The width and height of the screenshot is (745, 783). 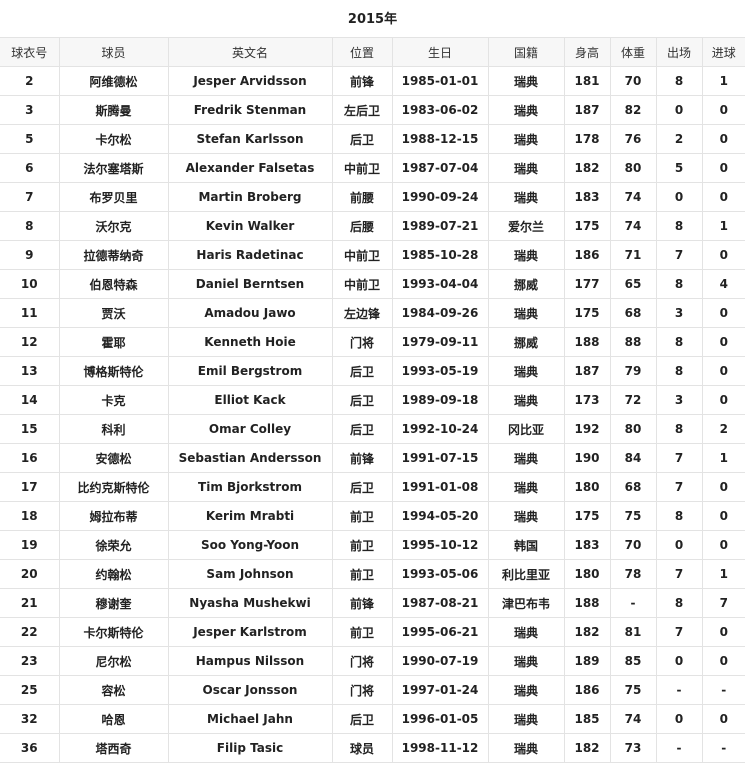 What do you see at coordinates (30, 574) in the screenshot?
I see `cell-jersey-number: 20` at bounding box center [30, 574].